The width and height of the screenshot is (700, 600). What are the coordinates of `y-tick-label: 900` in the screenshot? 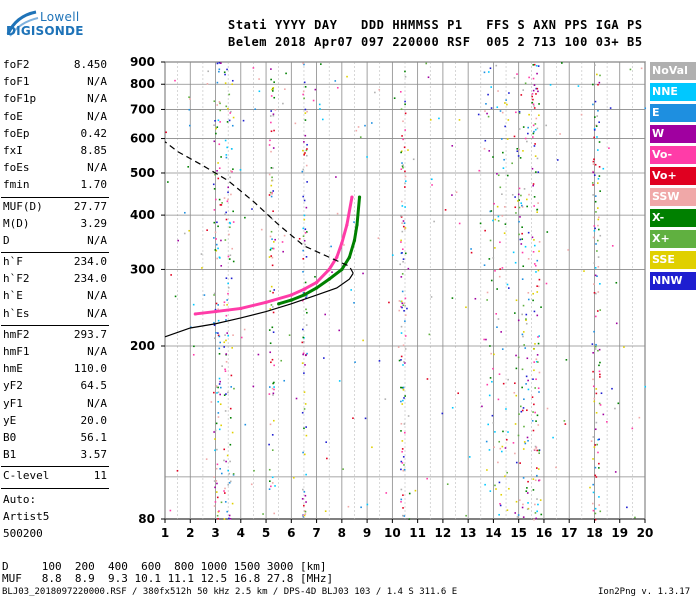 It's located at (142, 62).